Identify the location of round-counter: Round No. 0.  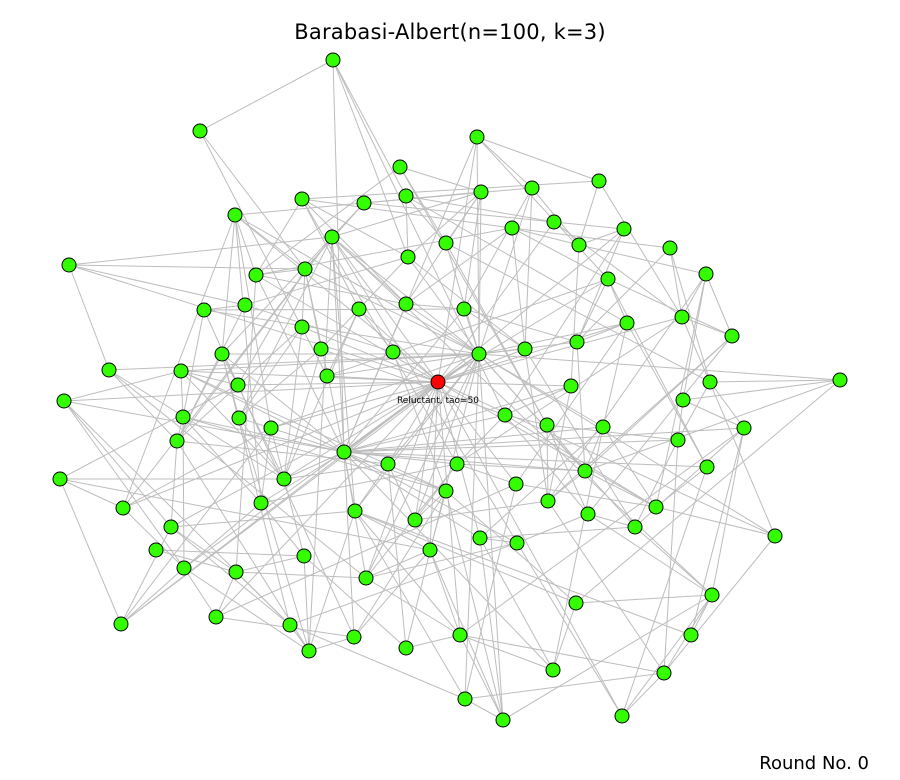
(814, 763).